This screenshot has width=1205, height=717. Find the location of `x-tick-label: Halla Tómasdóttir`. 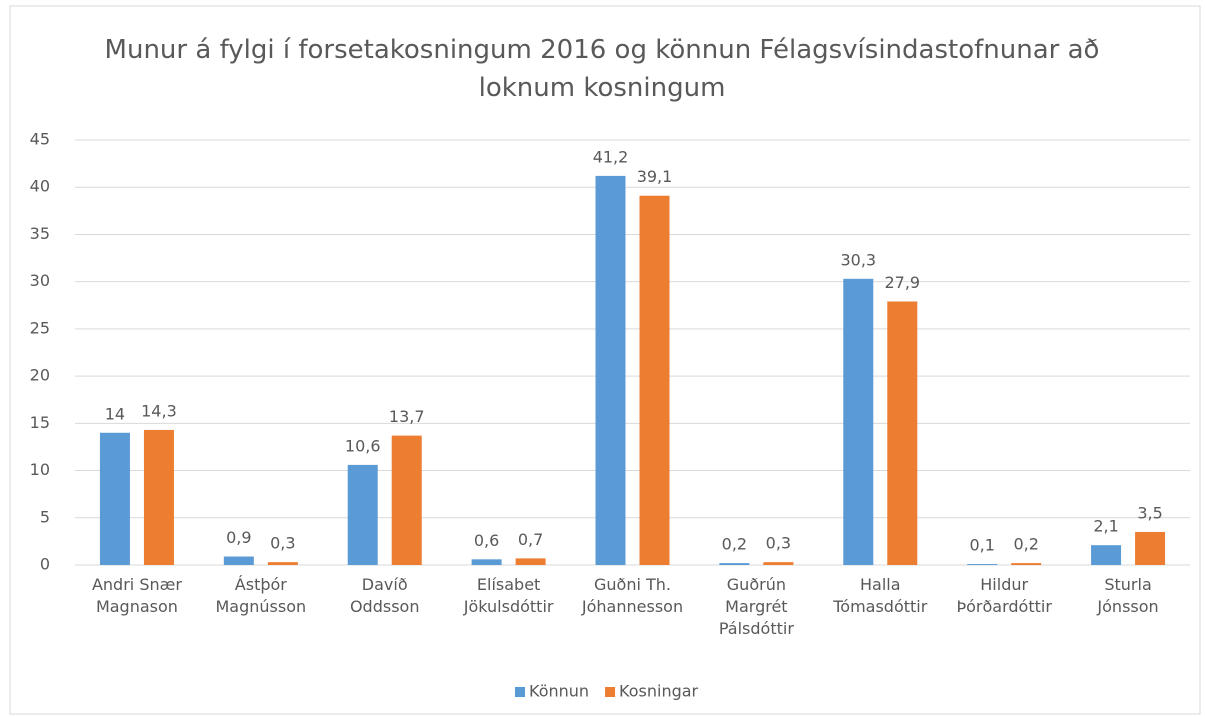

x-tick-label: Halla Tómasdóttir is located at coordinates (880, 595).